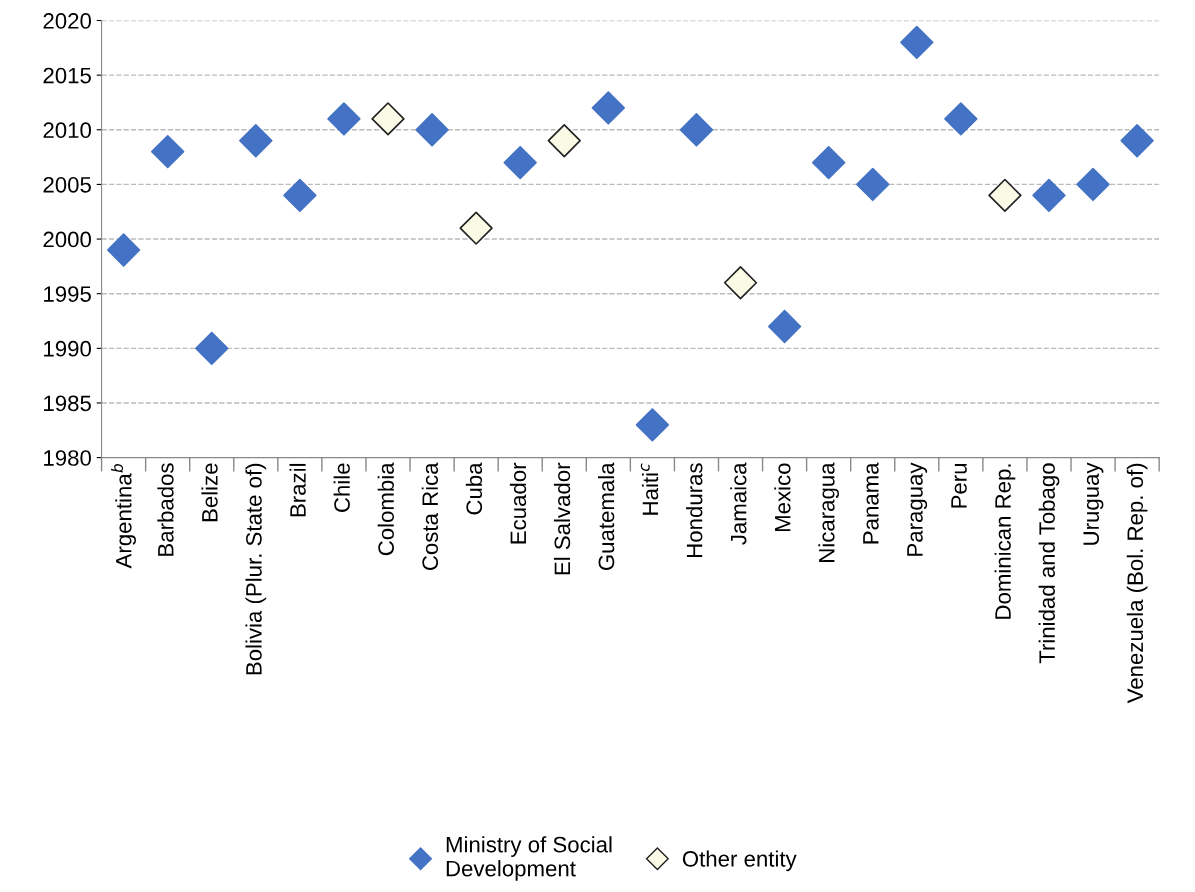 The height and width of the screenshot is (892, 1195). I want to click on x-tick-label: Honduras, so click(694, 510).